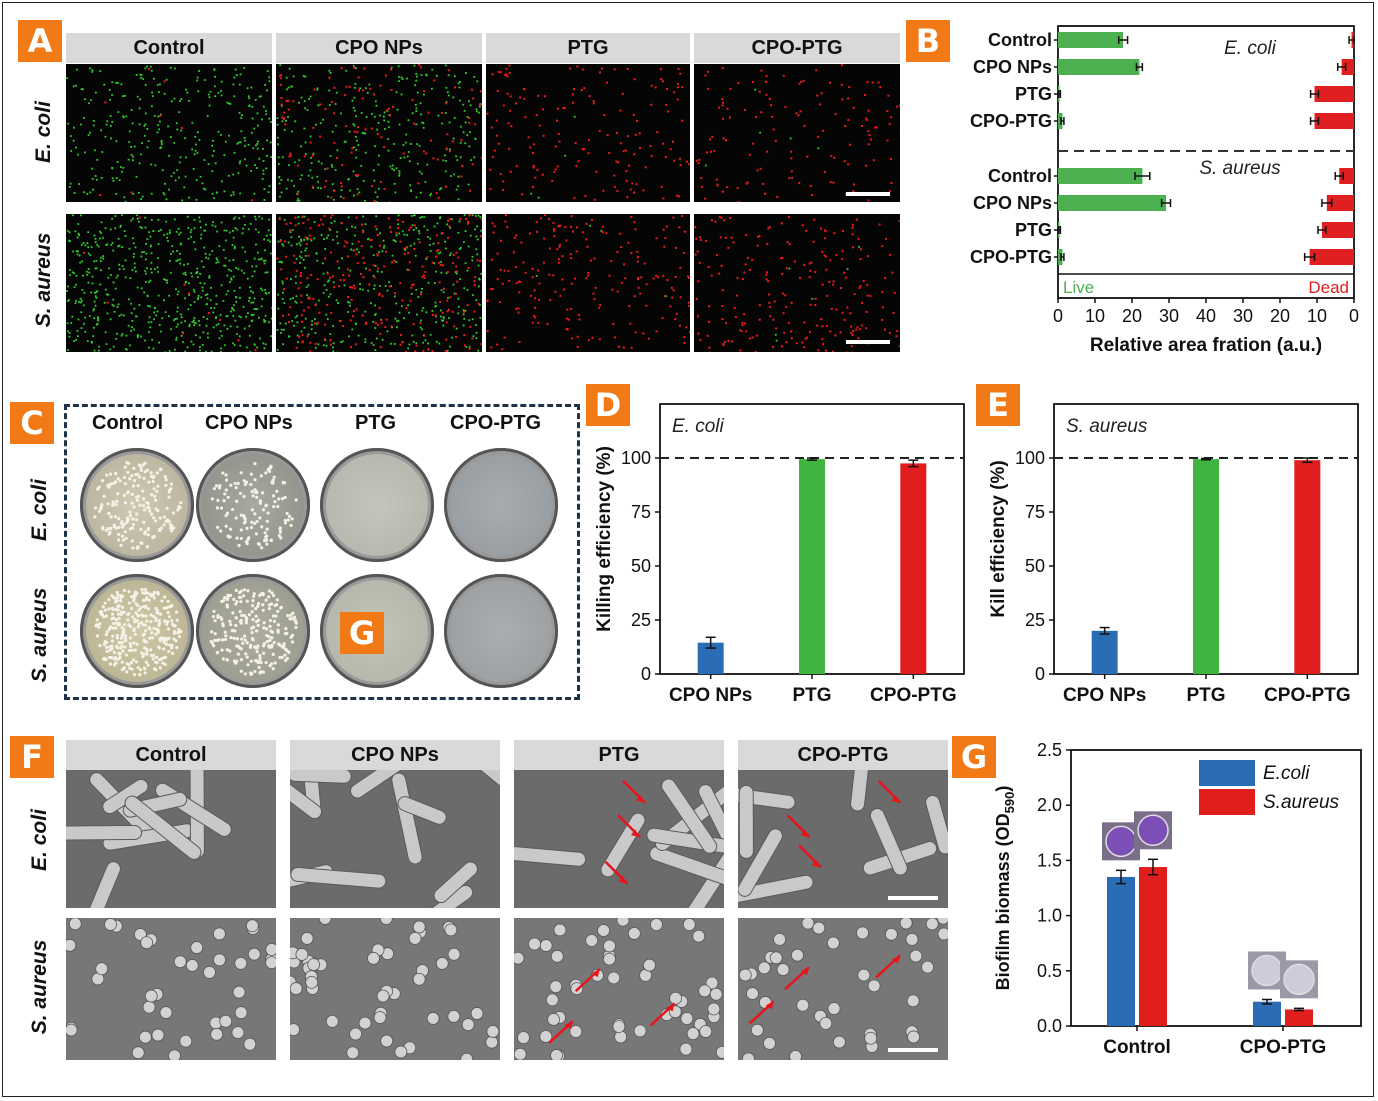 This screenshot has height=1101, width=1378. Describe the element at coordinates (843, 755) in the screenshot. I see `panel-f-col-cpo-ptg: CPO-PTG` at that location.